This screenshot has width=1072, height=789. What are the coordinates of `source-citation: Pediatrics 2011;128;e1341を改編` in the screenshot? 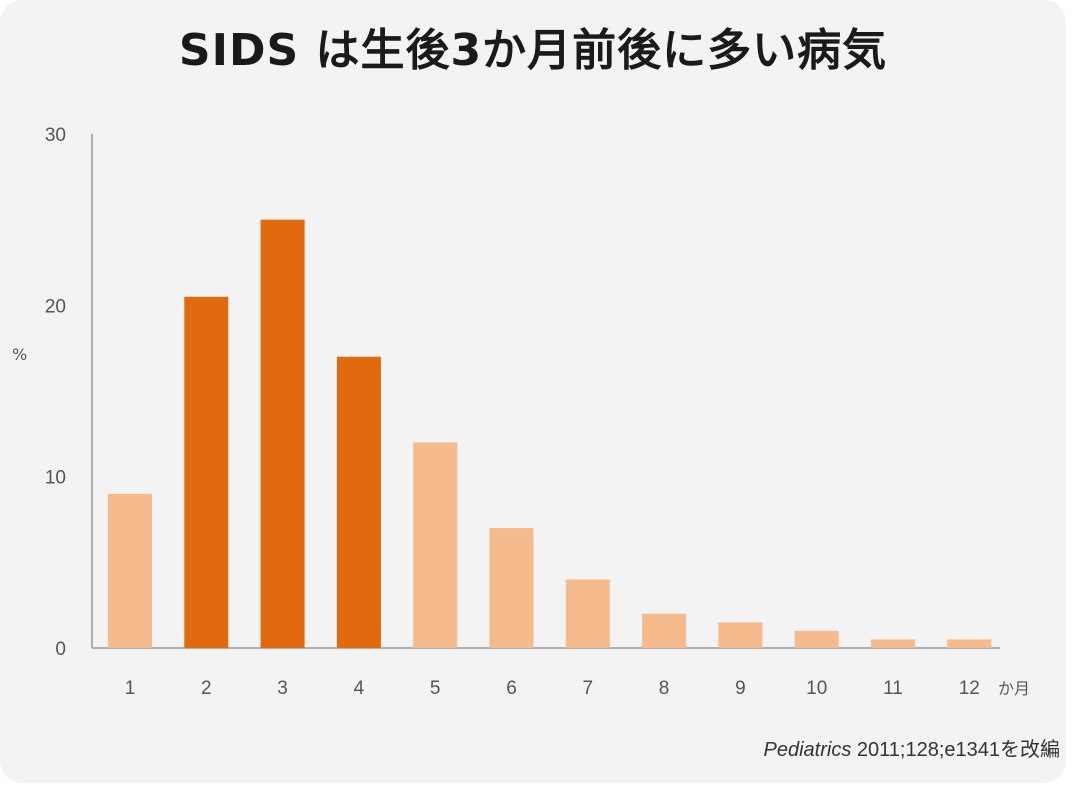 It's located at (912, 747).